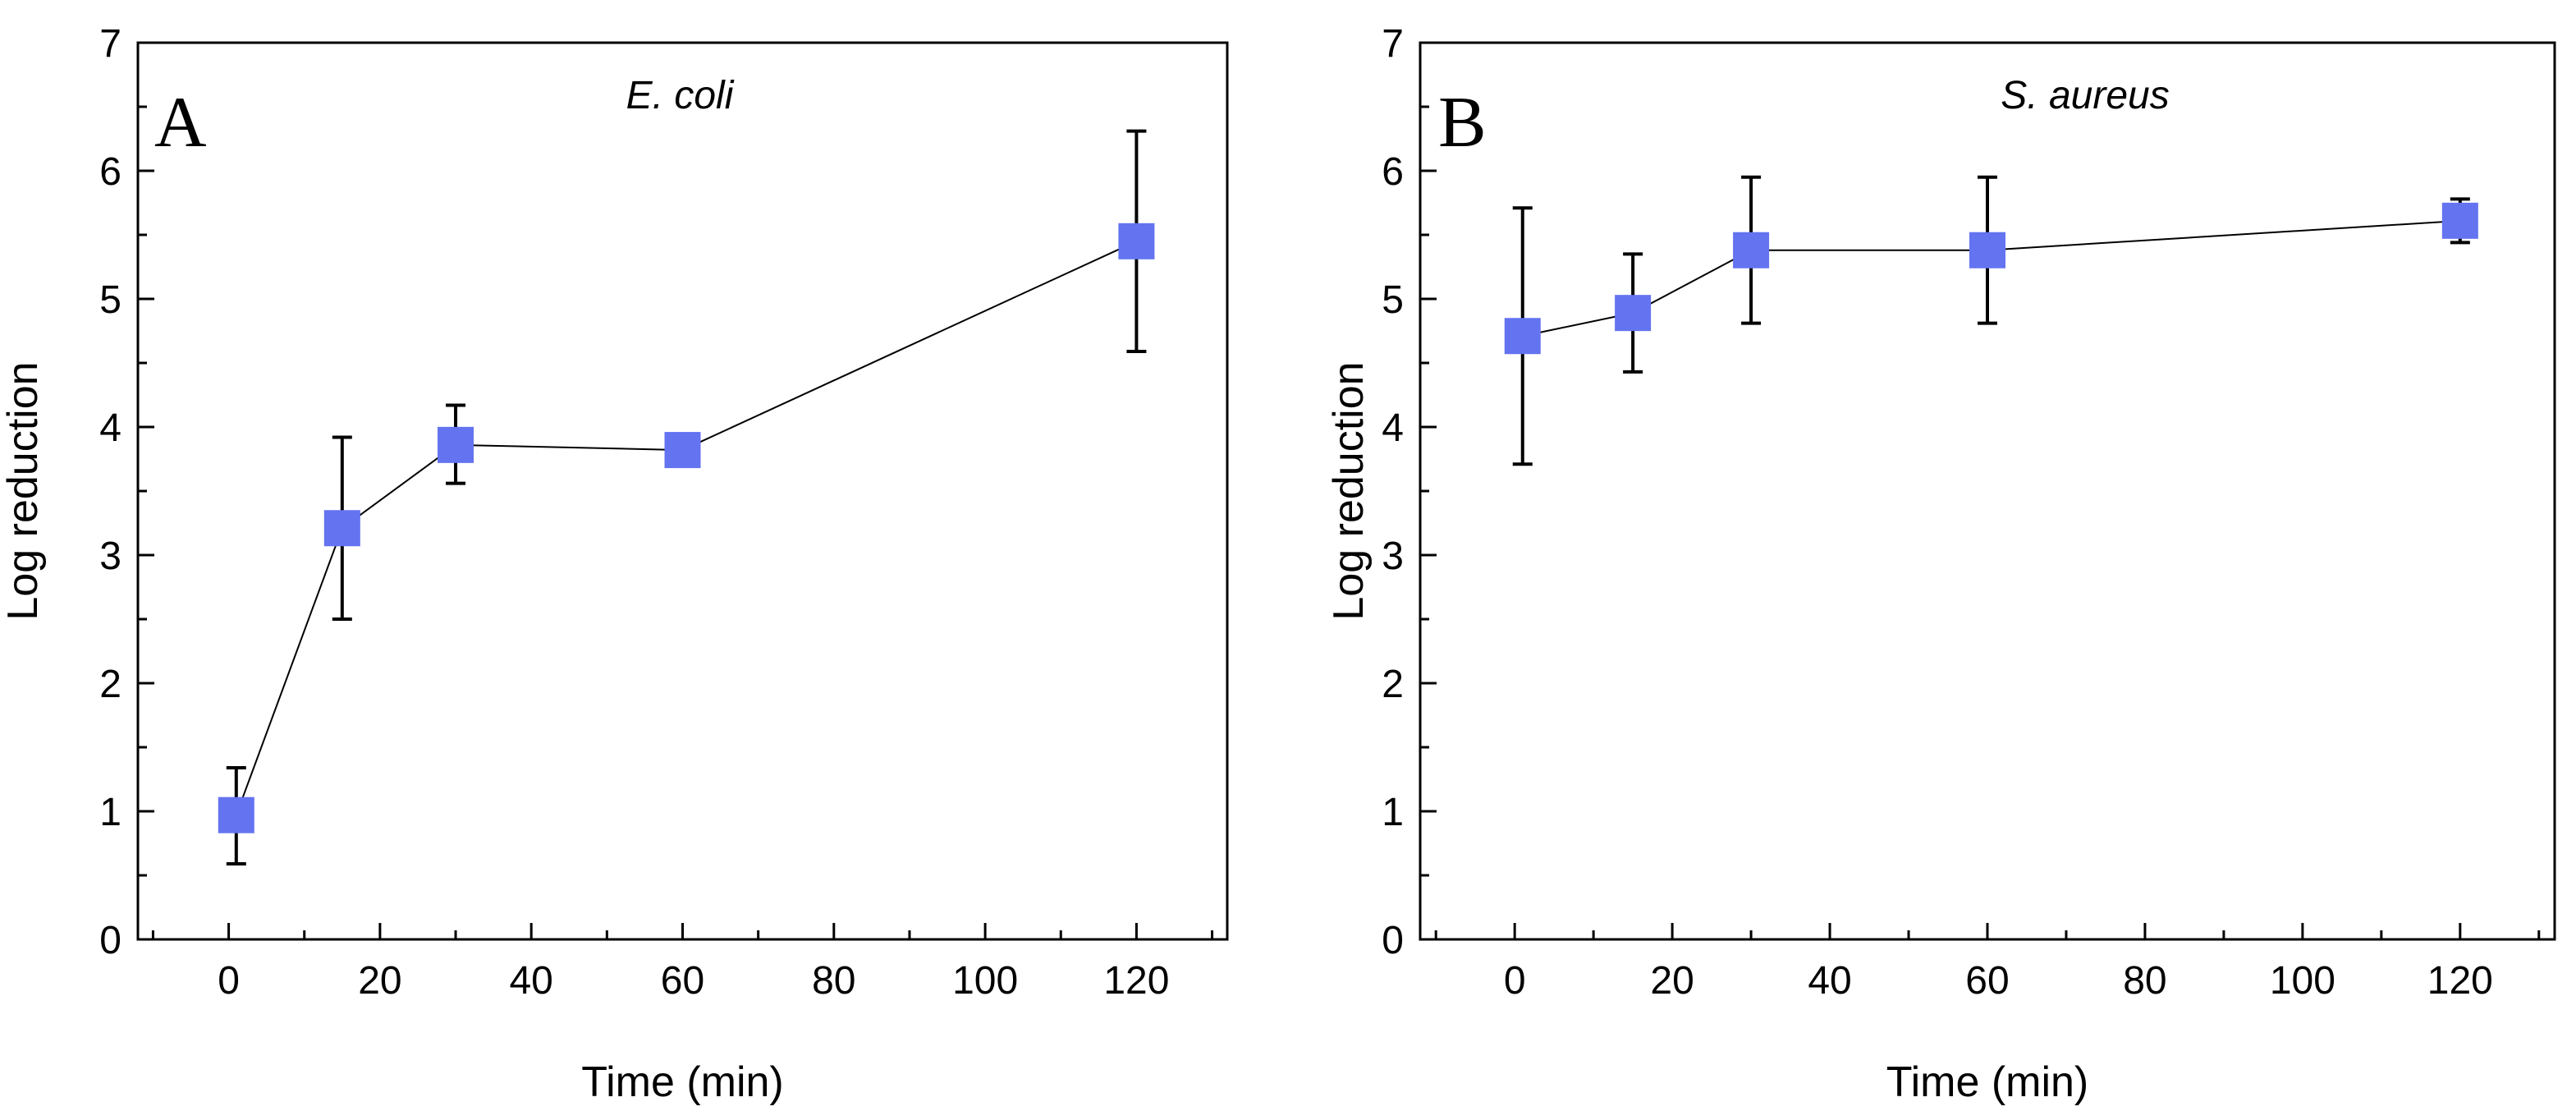  What do you see at coordinates (681, 95) in the screenshot?
I see `organism-label: E. coli` at bounding box center [681, 95].